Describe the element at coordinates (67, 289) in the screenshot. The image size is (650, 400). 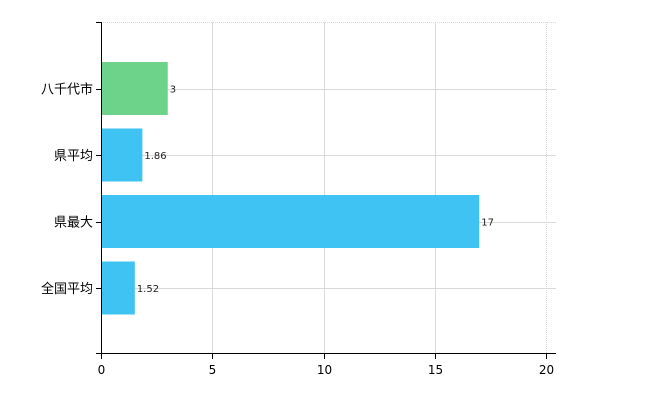
I see `category-label-3: 全国平均` at that location.